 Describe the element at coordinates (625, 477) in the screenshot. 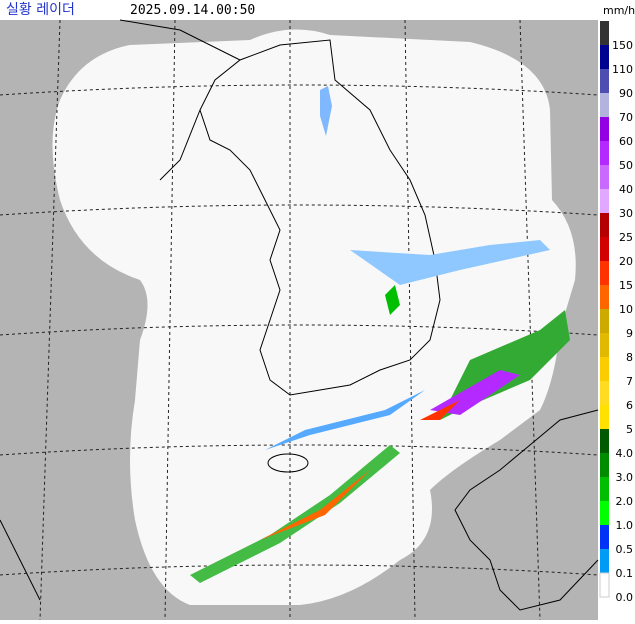

I see `legend-label: 3.0` at that location.